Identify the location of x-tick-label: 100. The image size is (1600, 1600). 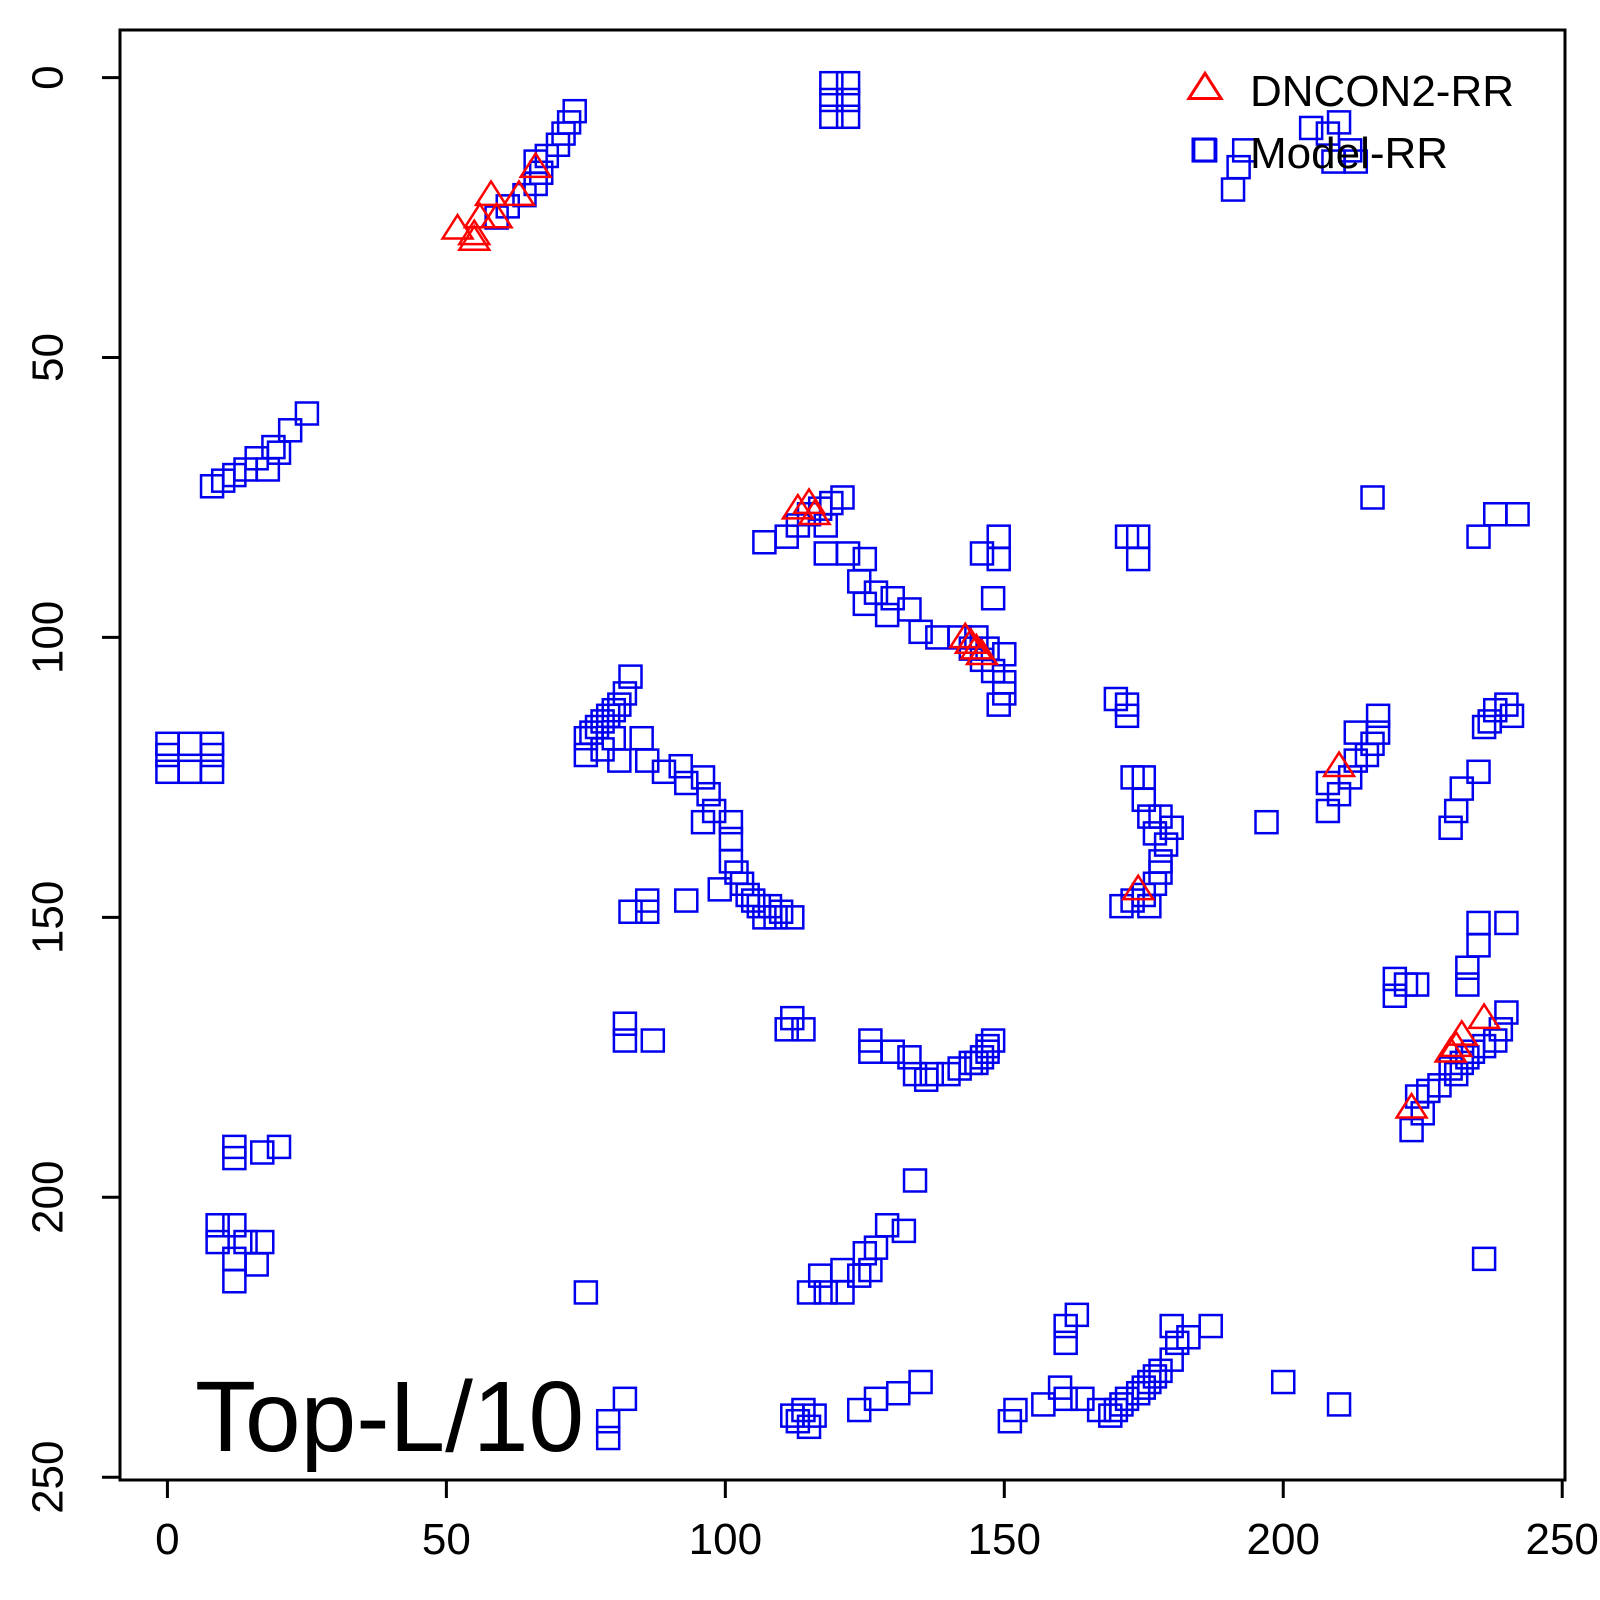
(725, 1539).